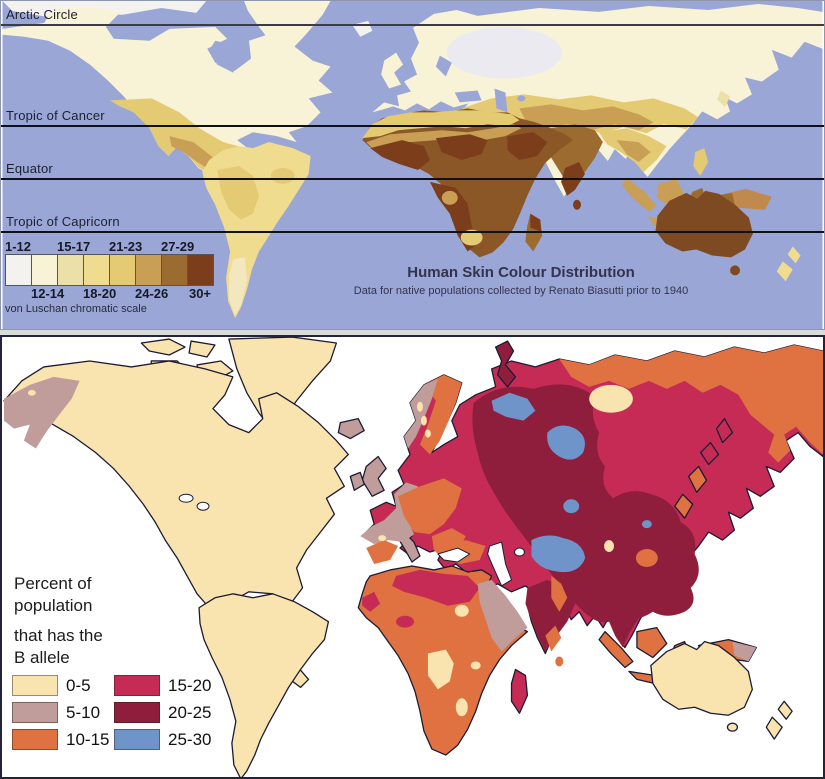 The image size is (825, 779). Describe the element at coordinates (519, 691) in the screenshot. I see `madagascar-bottom` at that location.